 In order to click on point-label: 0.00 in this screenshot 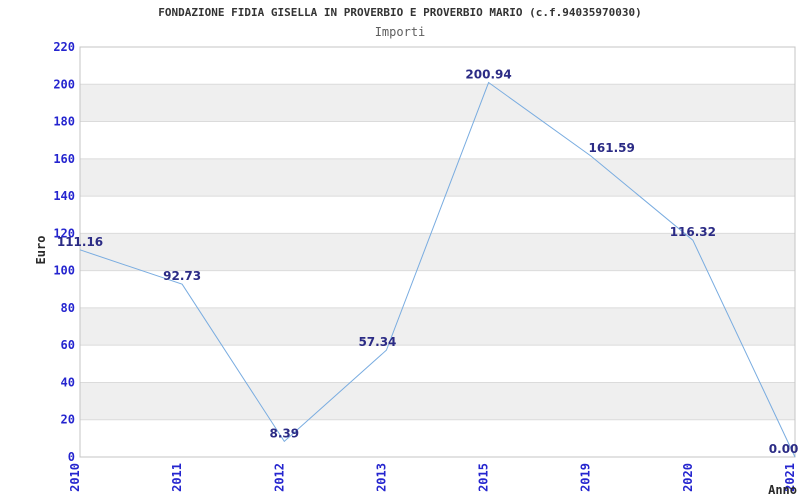, I will do `click(784, 449)`.